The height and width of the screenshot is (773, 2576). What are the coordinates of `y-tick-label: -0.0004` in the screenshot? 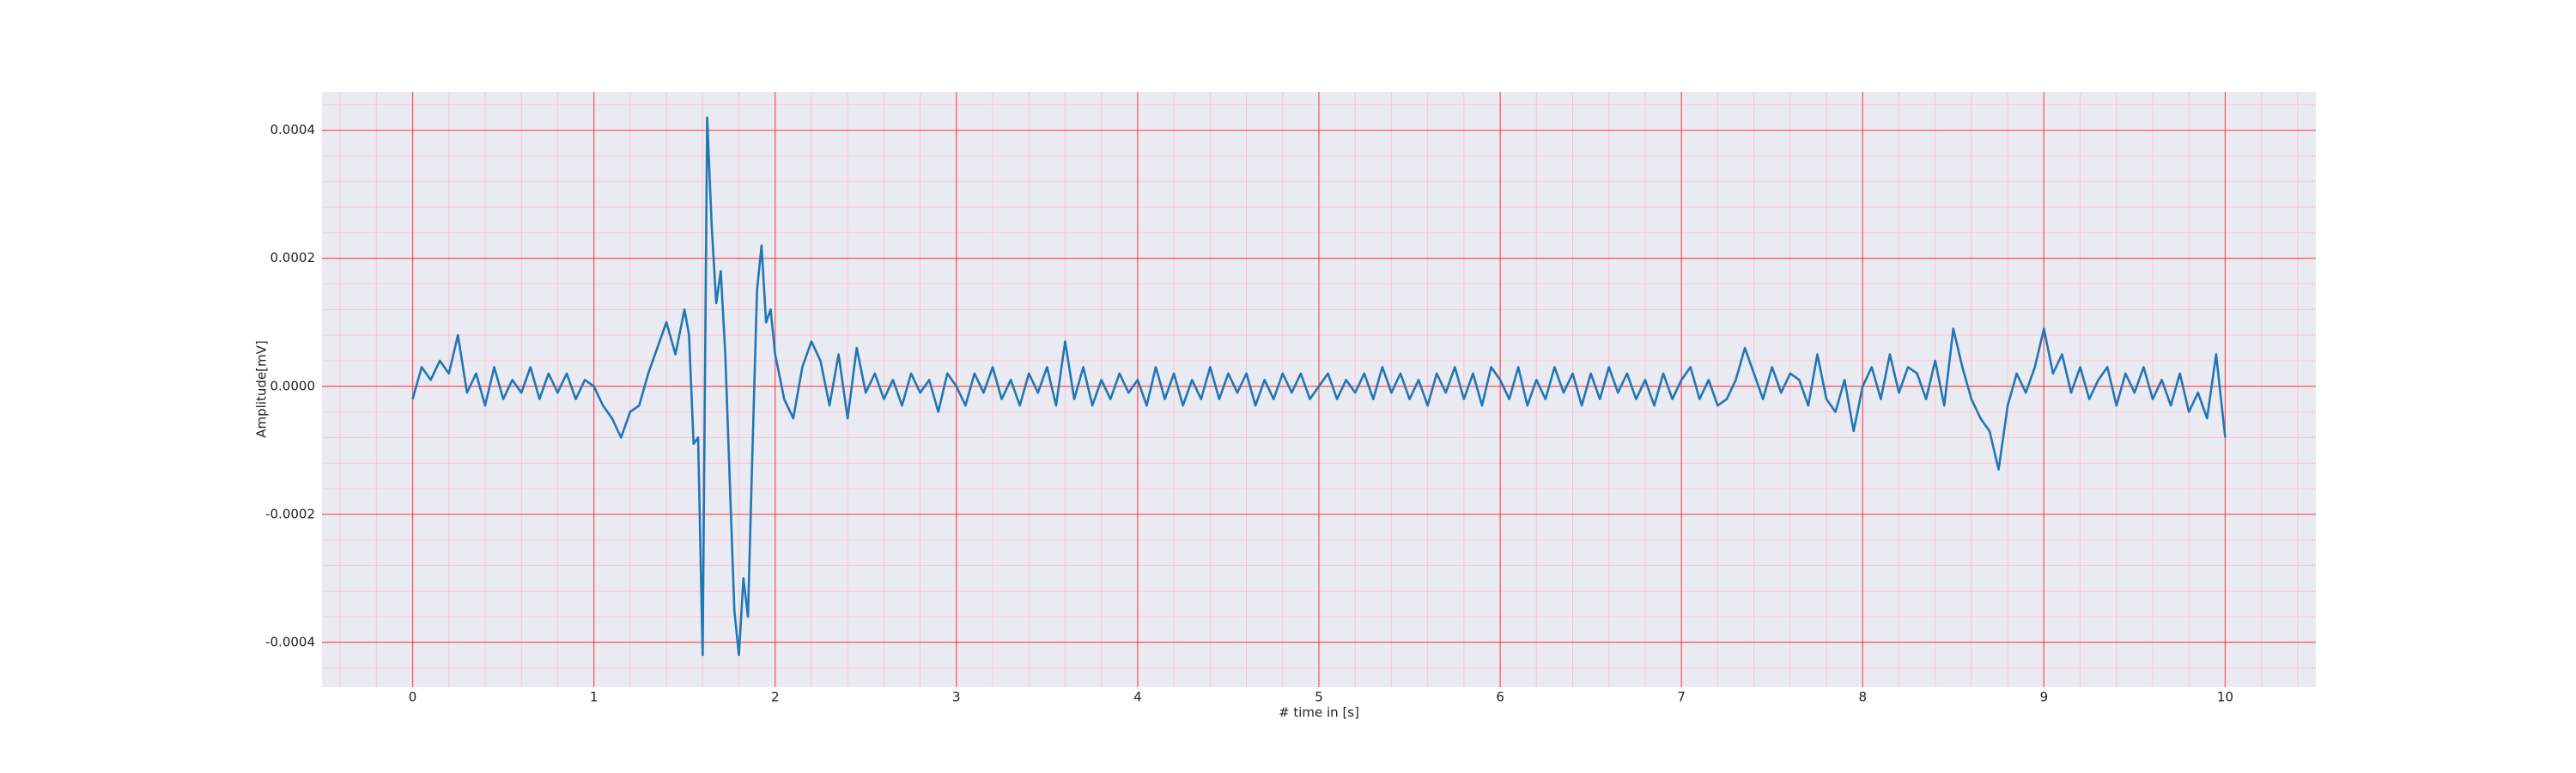 It's located at (290, 641).